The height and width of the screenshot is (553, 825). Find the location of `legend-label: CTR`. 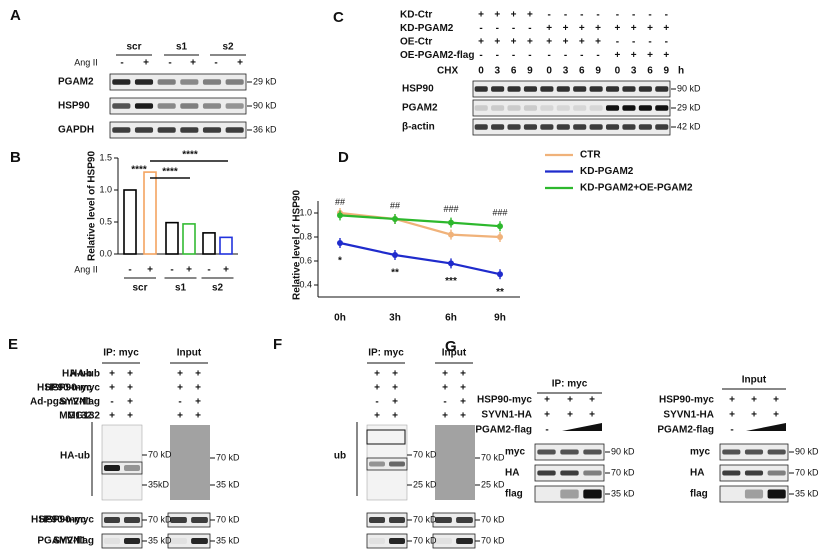

legend-label: CTR is located at coordinates (590, 155).